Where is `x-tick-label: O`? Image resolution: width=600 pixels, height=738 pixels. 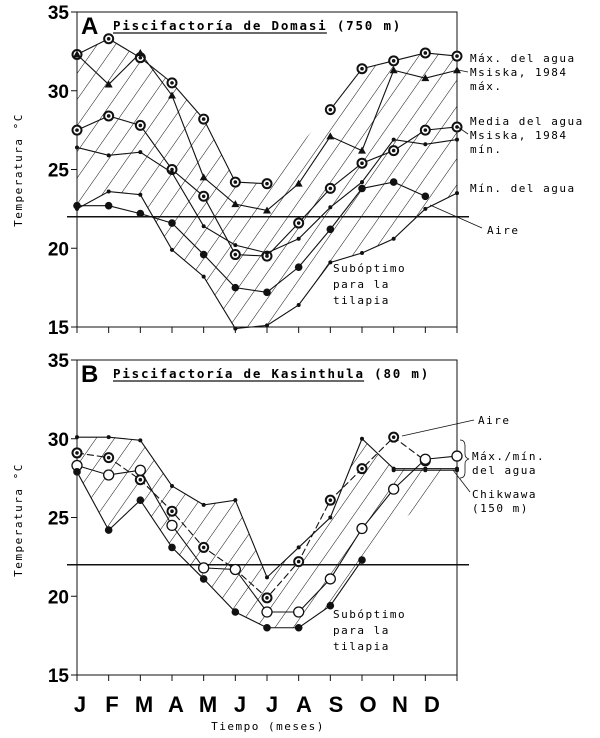 x-tick-label: O is located at coordinates (367, 704).